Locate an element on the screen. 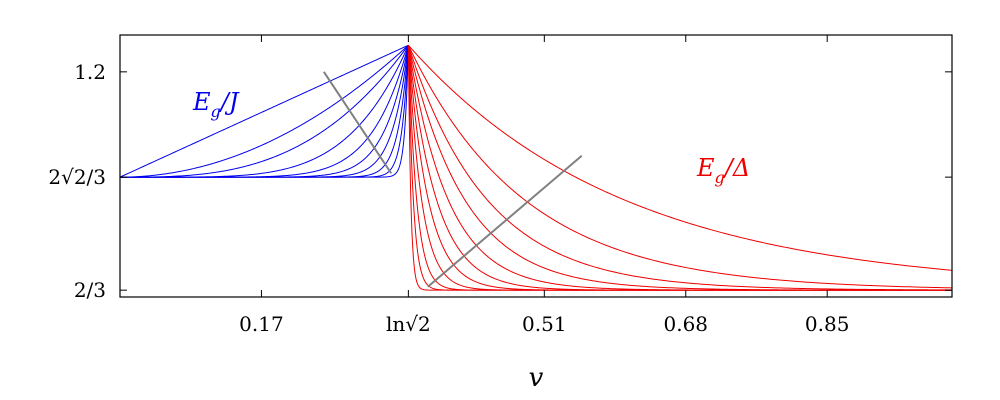  x-tick-label-2: ln√2 is located at coordinates (408, 324).